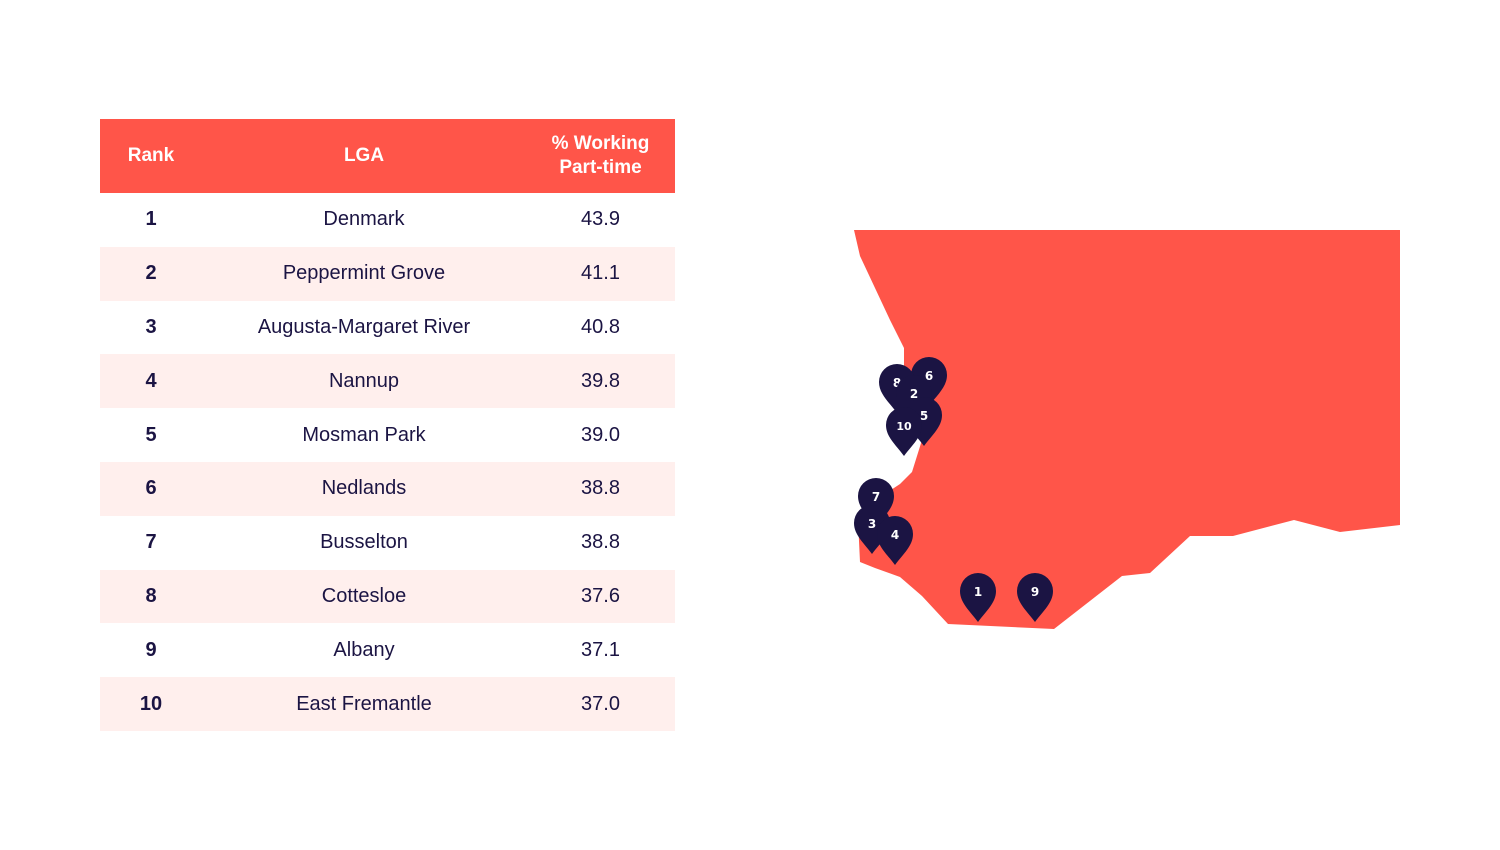  What do you see at coordinates (364, 595) in the screenshot?
I see `lga-cell: Cottesloe` at bounding box center [364, 595].